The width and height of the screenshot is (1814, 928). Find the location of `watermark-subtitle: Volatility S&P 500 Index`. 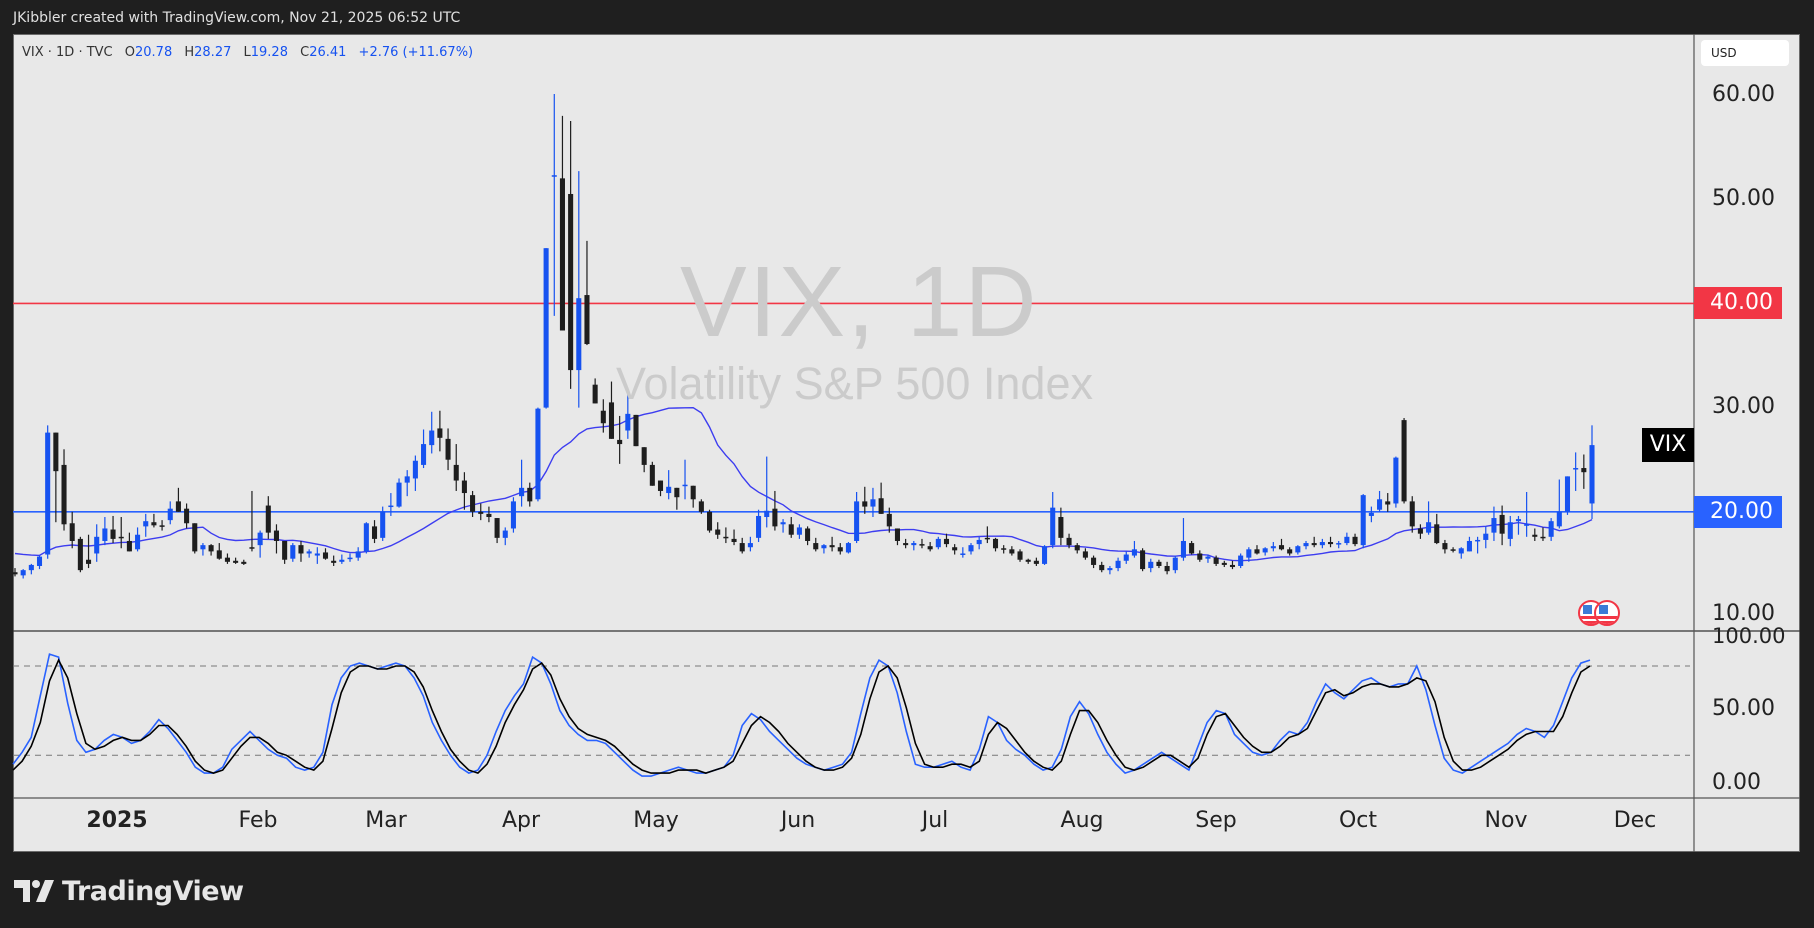

watermark-subtitle: Volatility S&P 500 Index is located at coordinates (854, 383).